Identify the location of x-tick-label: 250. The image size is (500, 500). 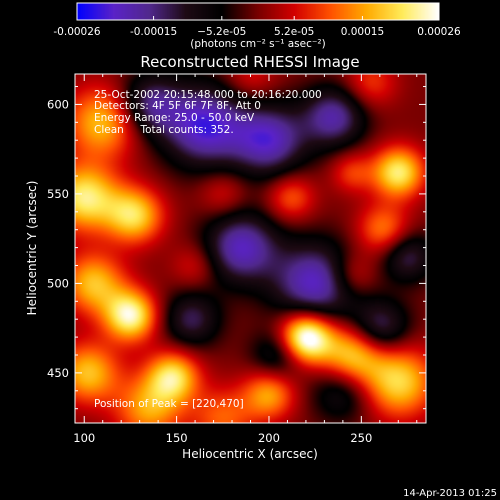
(361, 438).